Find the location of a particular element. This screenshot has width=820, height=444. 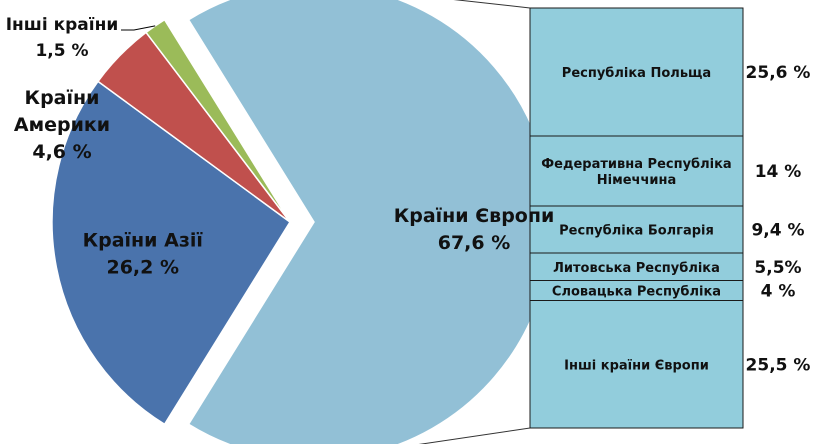

bar-category-label-0: Республіка Польща is located at coordinates (636, 73).